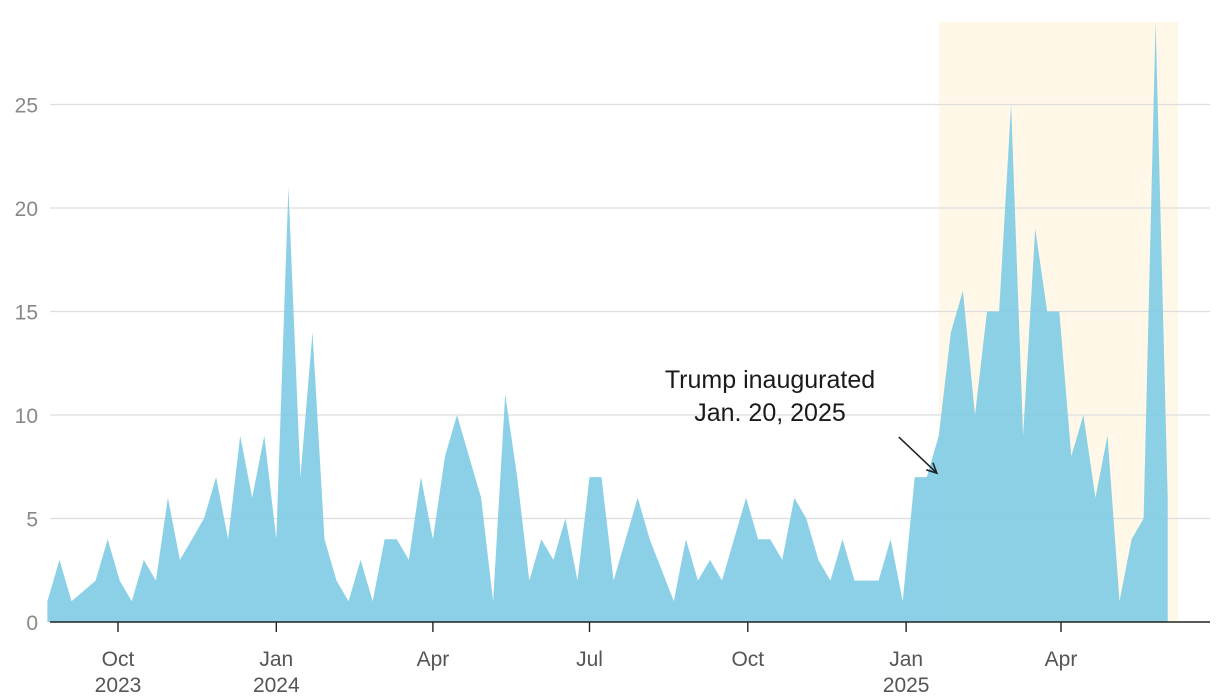  What do you see at coordinates (906, 659) in the screenshot?
I see `x-tick-label-5: Jan` at bounding box center [906, 659].